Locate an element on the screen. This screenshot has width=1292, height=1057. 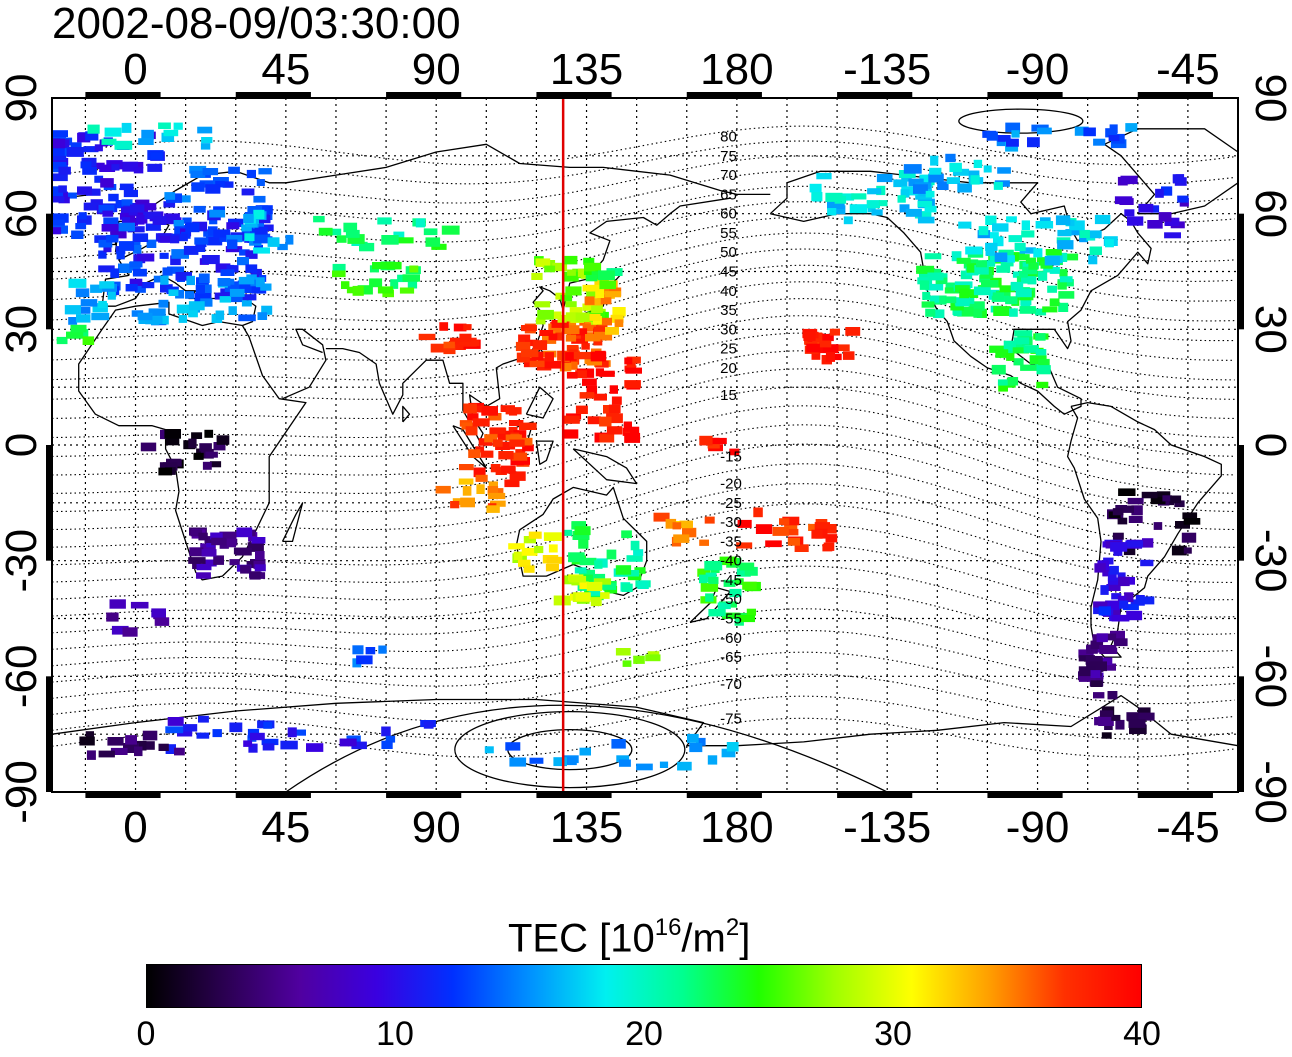
lat-label-right: 90 is located at coordinates (1269, 98).